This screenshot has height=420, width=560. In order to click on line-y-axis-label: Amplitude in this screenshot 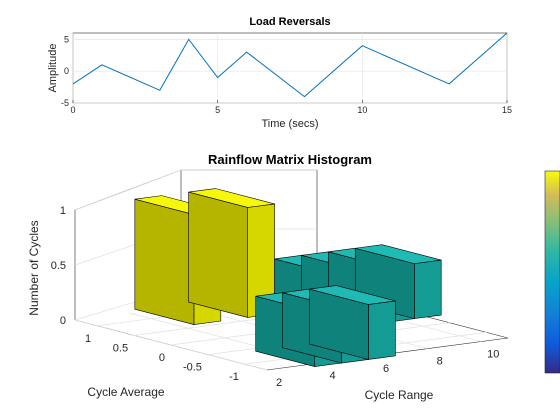, I will do `click(53, 68)`.